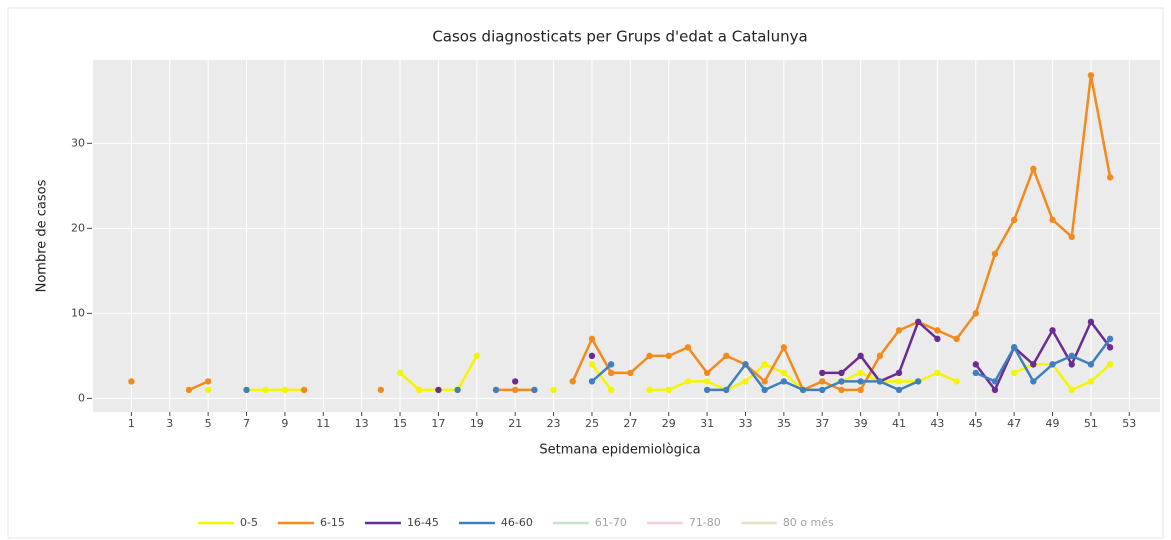 Image resolution: width=1171 pixels, height=540 pixels. What do you see at coordinates (249, 522) in the screenshot?
I see `legend-label: 0-5` at bounding box center [249, 522].